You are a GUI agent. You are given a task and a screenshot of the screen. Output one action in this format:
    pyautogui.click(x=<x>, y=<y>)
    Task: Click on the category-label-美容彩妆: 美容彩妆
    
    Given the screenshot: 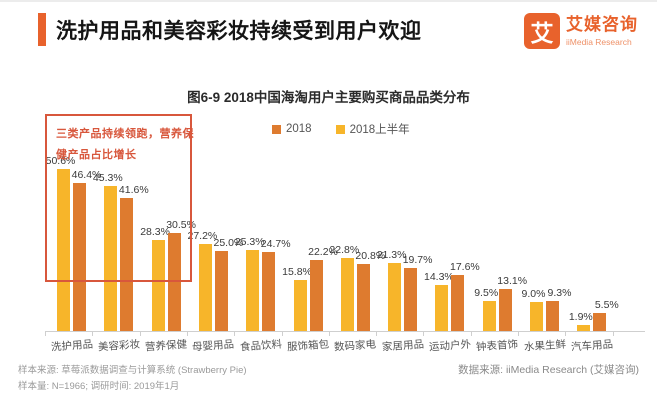 What is the action you would take?
    pyautogui.click(x=119, y=346)
    